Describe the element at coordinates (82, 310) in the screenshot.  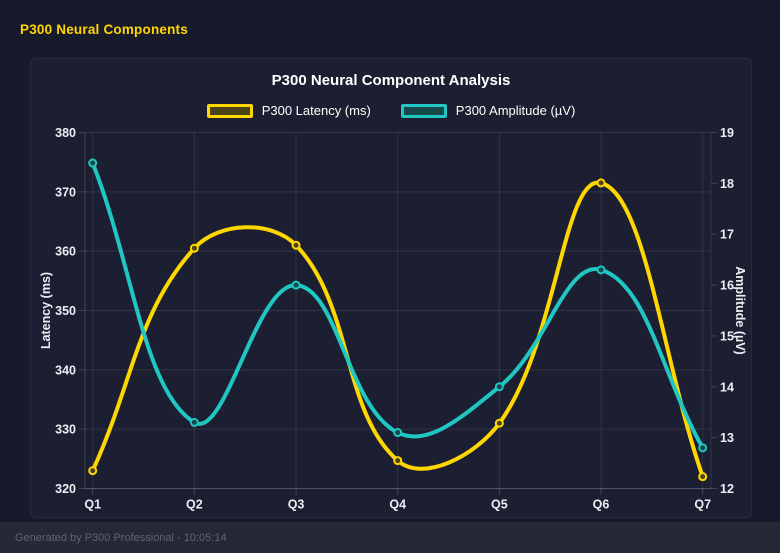
I see `left-axis-ticks` at that location.